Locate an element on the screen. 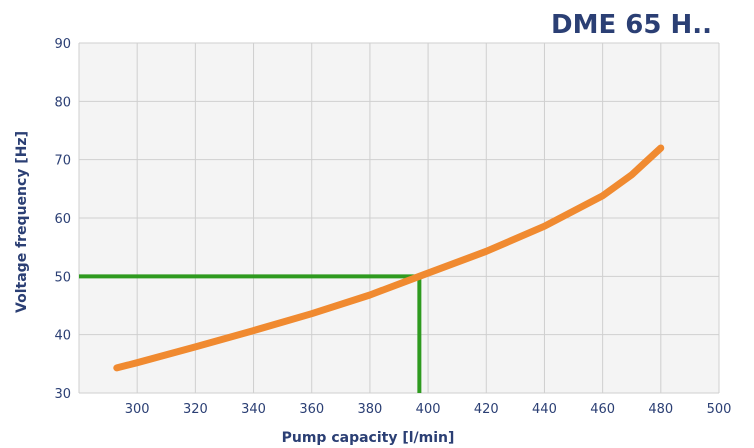  y-tick-label: 40 is located at coordinates (62, 336).